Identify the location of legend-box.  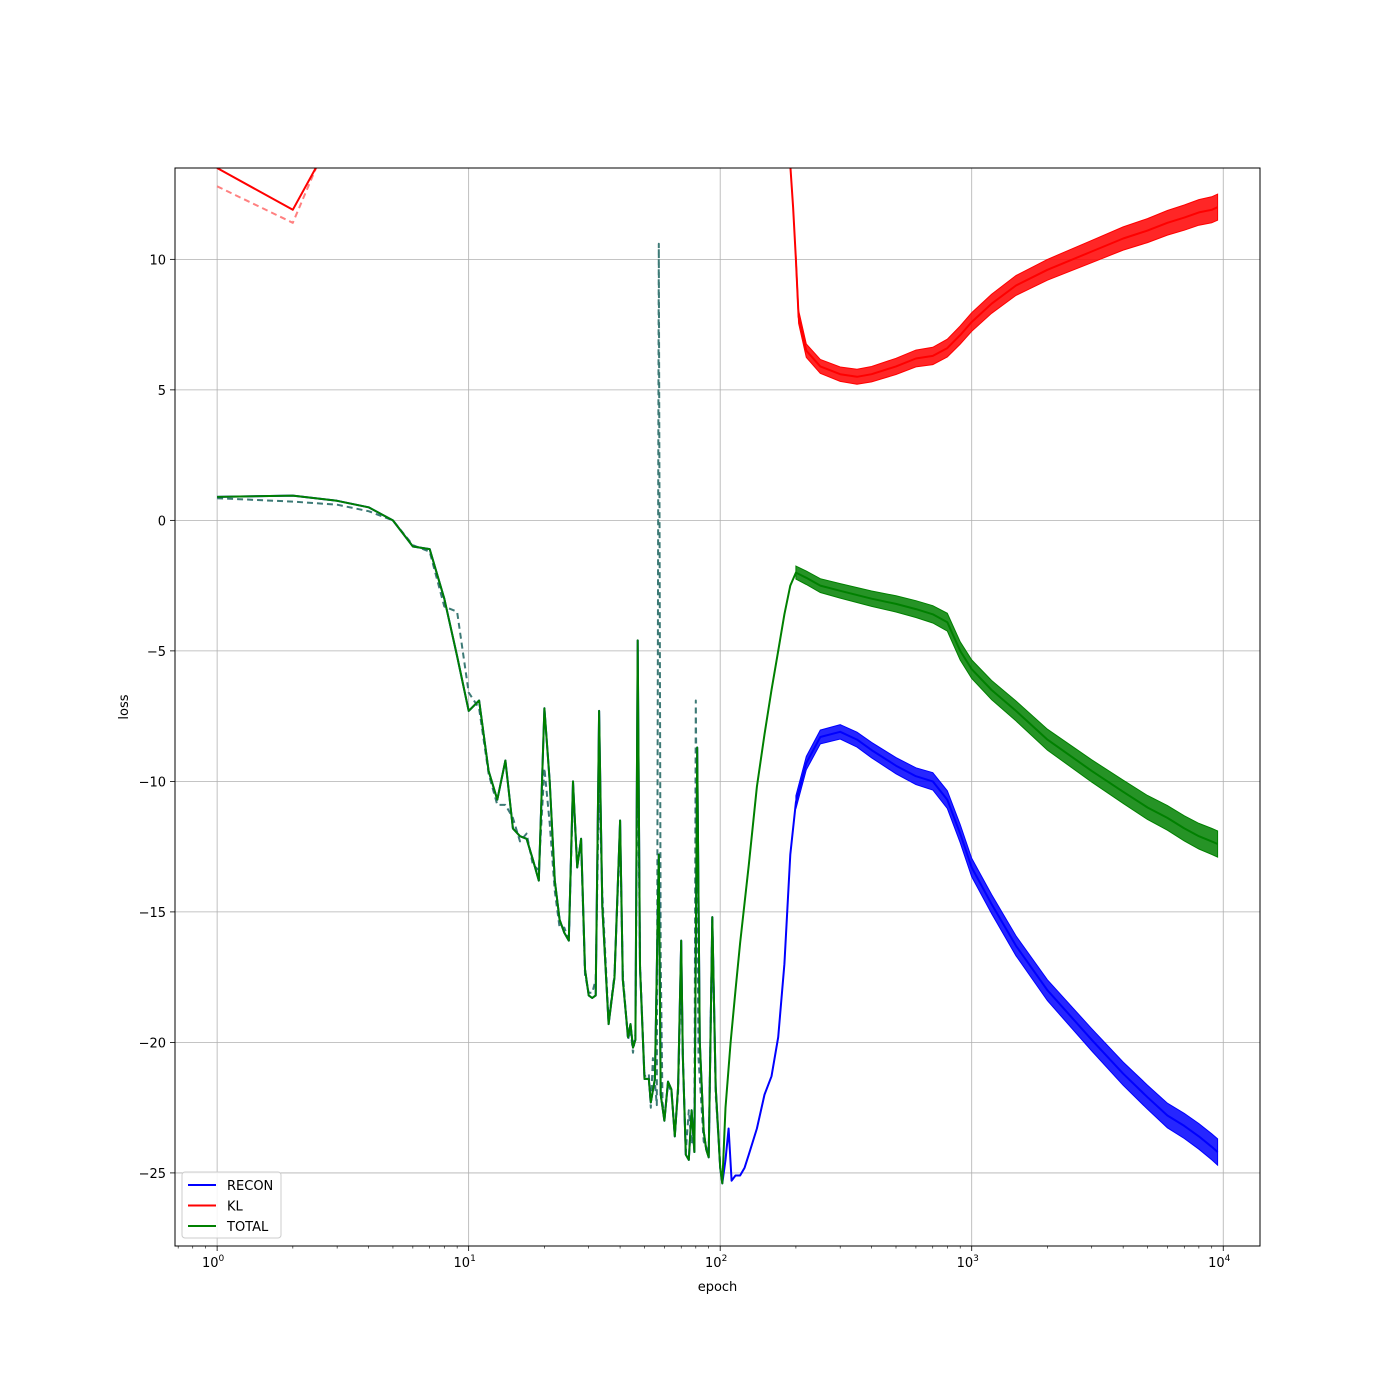
(231, 1205).